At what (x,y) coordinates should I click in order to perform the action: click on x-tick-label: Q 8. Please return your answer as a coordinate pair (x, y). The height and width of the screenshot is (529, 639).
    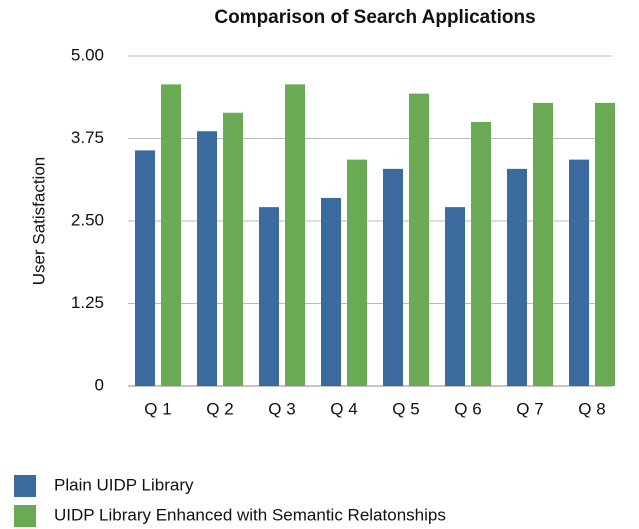
    Looking at the image, I should click on (591, 408).